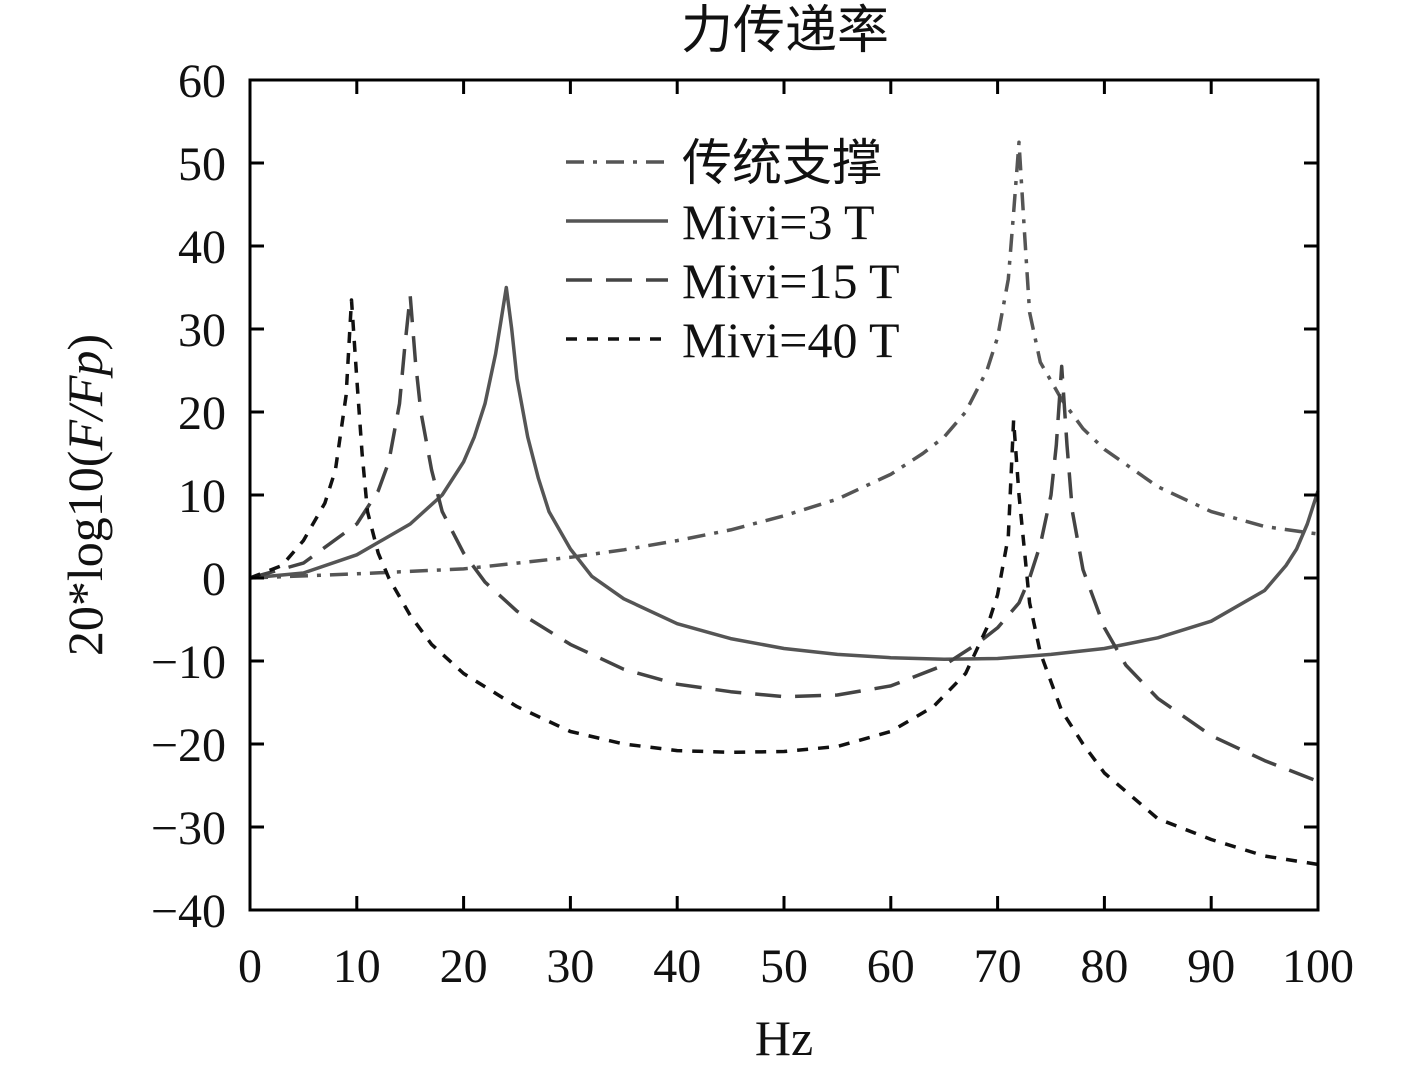 The width and height of the screenshot is (1417, 1075). Describe the element at coordinates (891, 966) in the screenshot. I see `x-tick-label: 60` at that location.